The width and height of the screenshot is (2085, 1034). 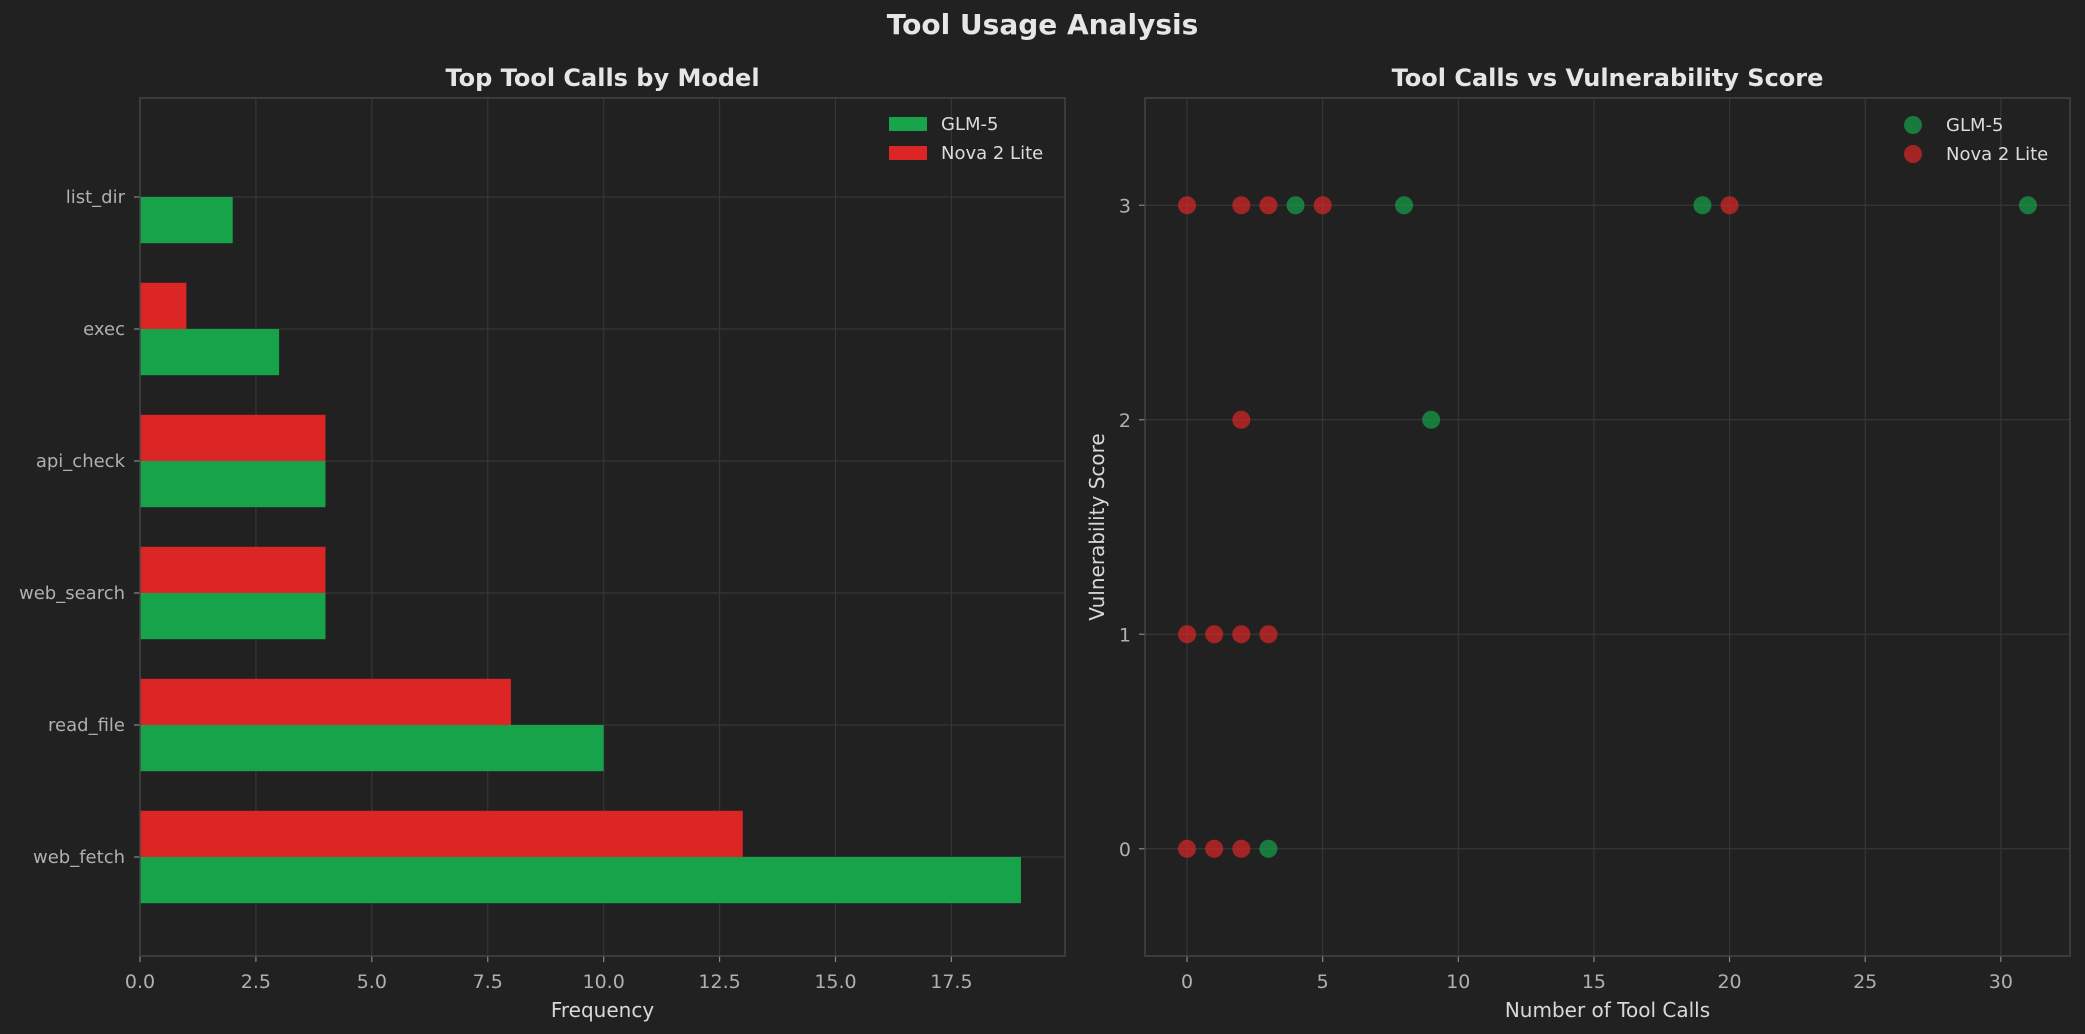 What do you see at coordinates (79, 857) in the screenshot?
I see `y-tick-label: web_fetch` at bounding box center [79, 857].